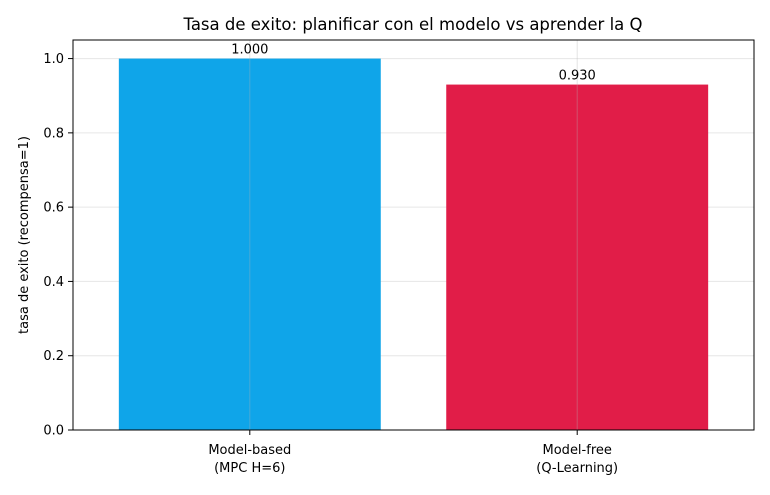  What do you see at coordinates (249, 450) in the screenshot?
I see `x-tick-label: Model-based` at bounding box center [249, 450].